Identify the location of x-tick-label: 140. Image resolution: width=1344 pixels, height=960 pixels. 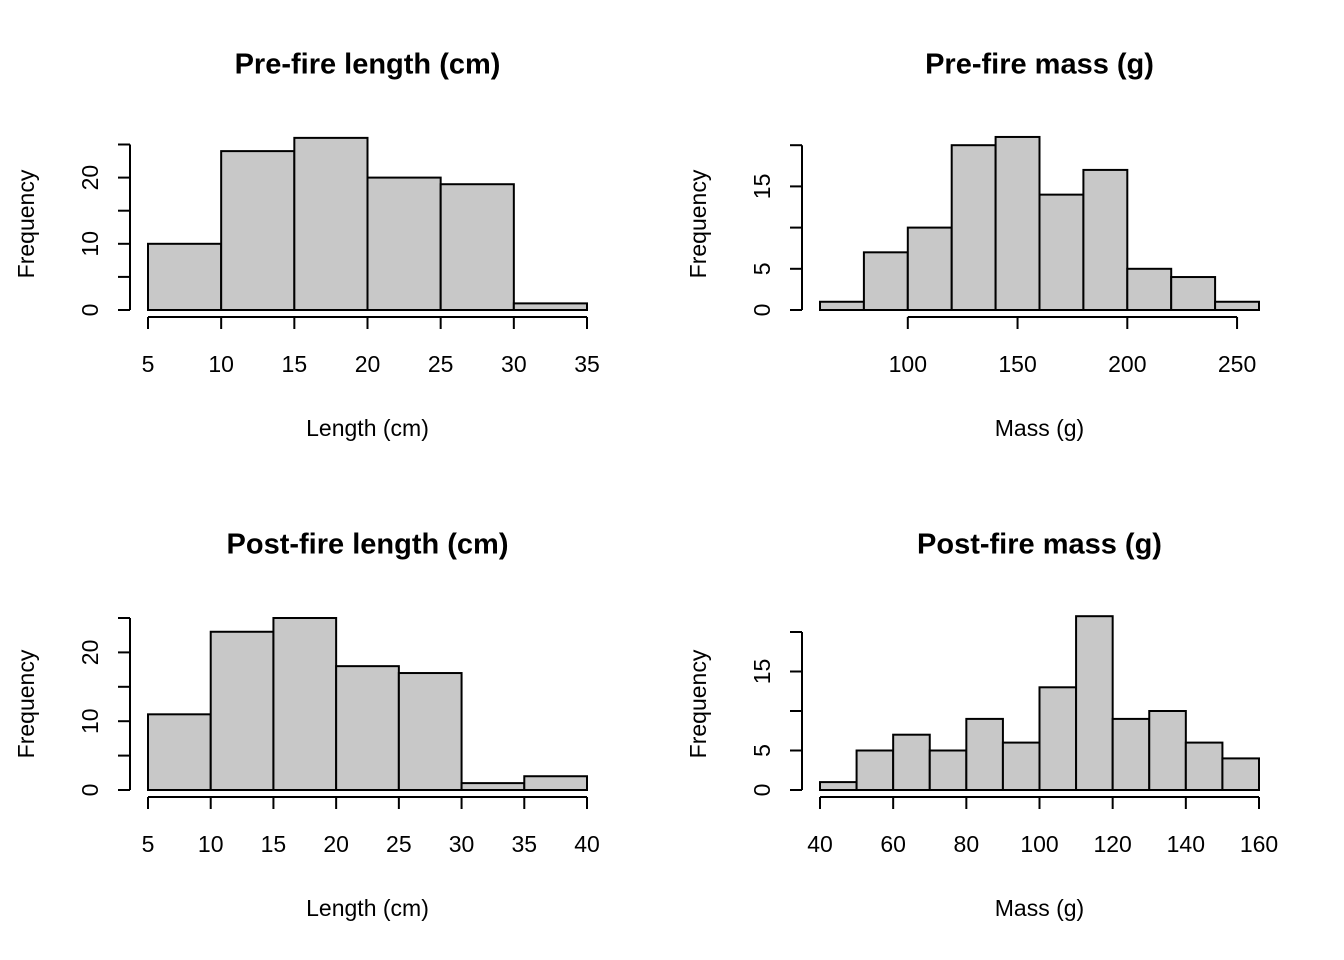
(1186, 844).